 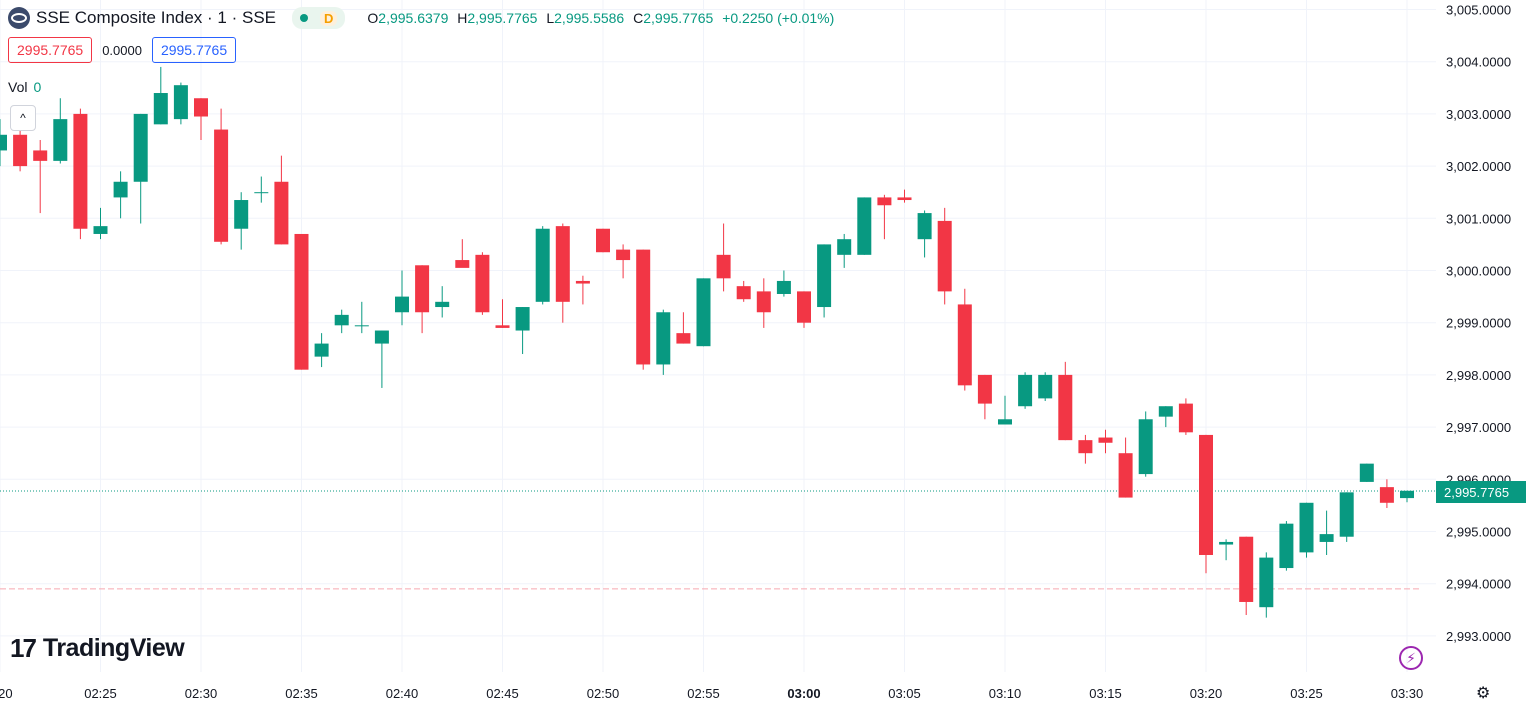 What do you see at coordinates (319, 18) in the screenshot?
I see `market-status-badge: D` at bounding box center [319, 18].